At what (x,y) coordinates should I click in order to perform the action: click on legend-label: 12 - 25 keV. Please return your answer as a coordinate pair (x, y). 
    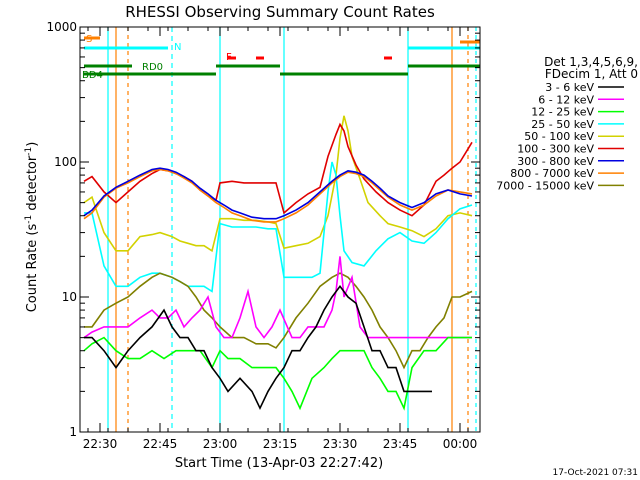
    Looking at the image, I should click on (562, 112).